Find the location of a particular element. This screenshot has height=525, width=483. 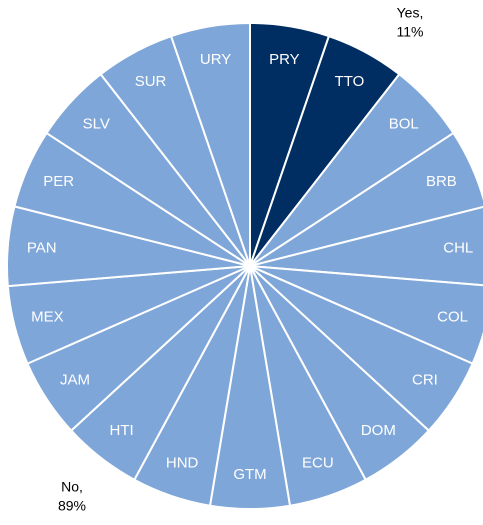

slice-label: GTM is located at coordinates (249, 474).